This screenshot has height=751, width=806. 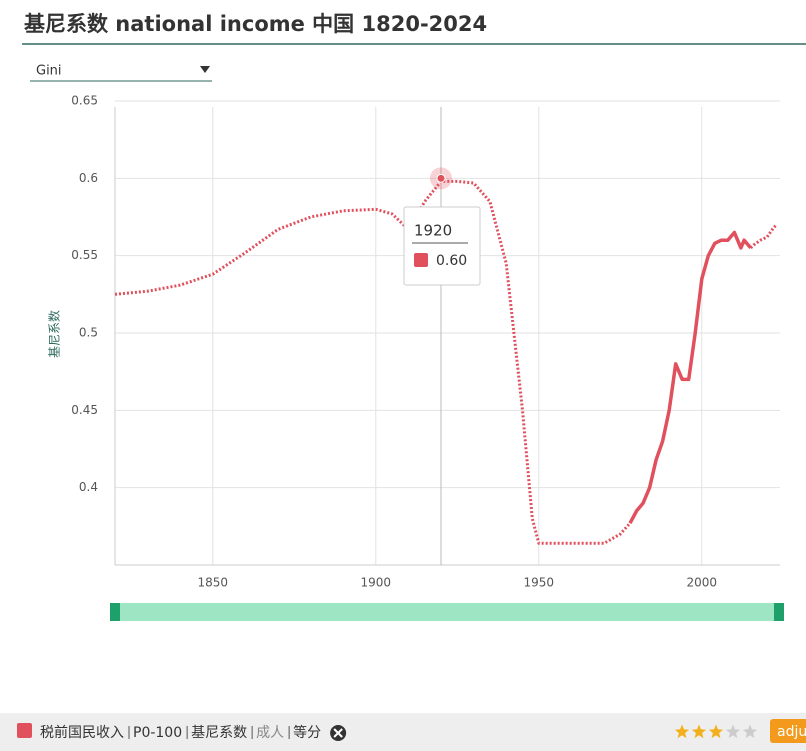 I want to click on legend-item: 成人, so click(x=270, y=733).